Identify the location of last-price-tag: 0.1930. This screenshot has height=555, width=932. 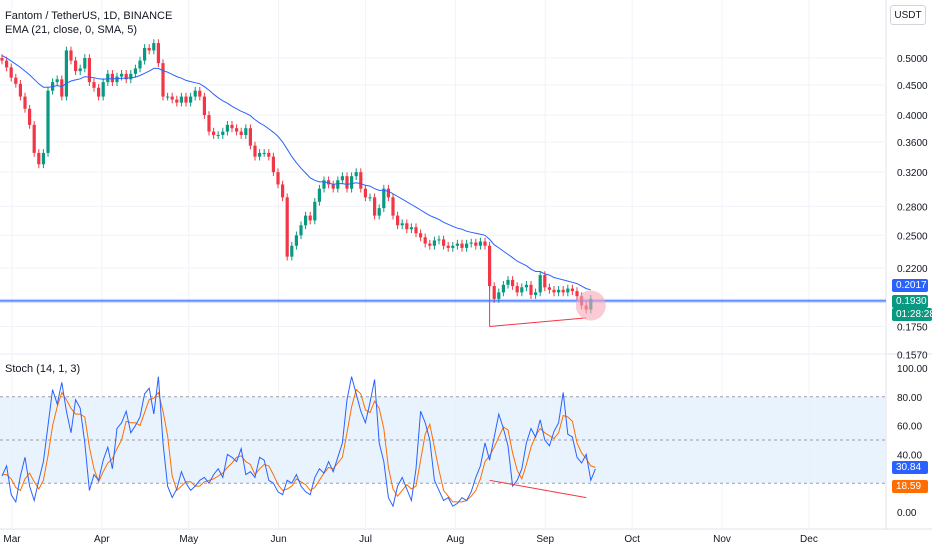
(910, 301).